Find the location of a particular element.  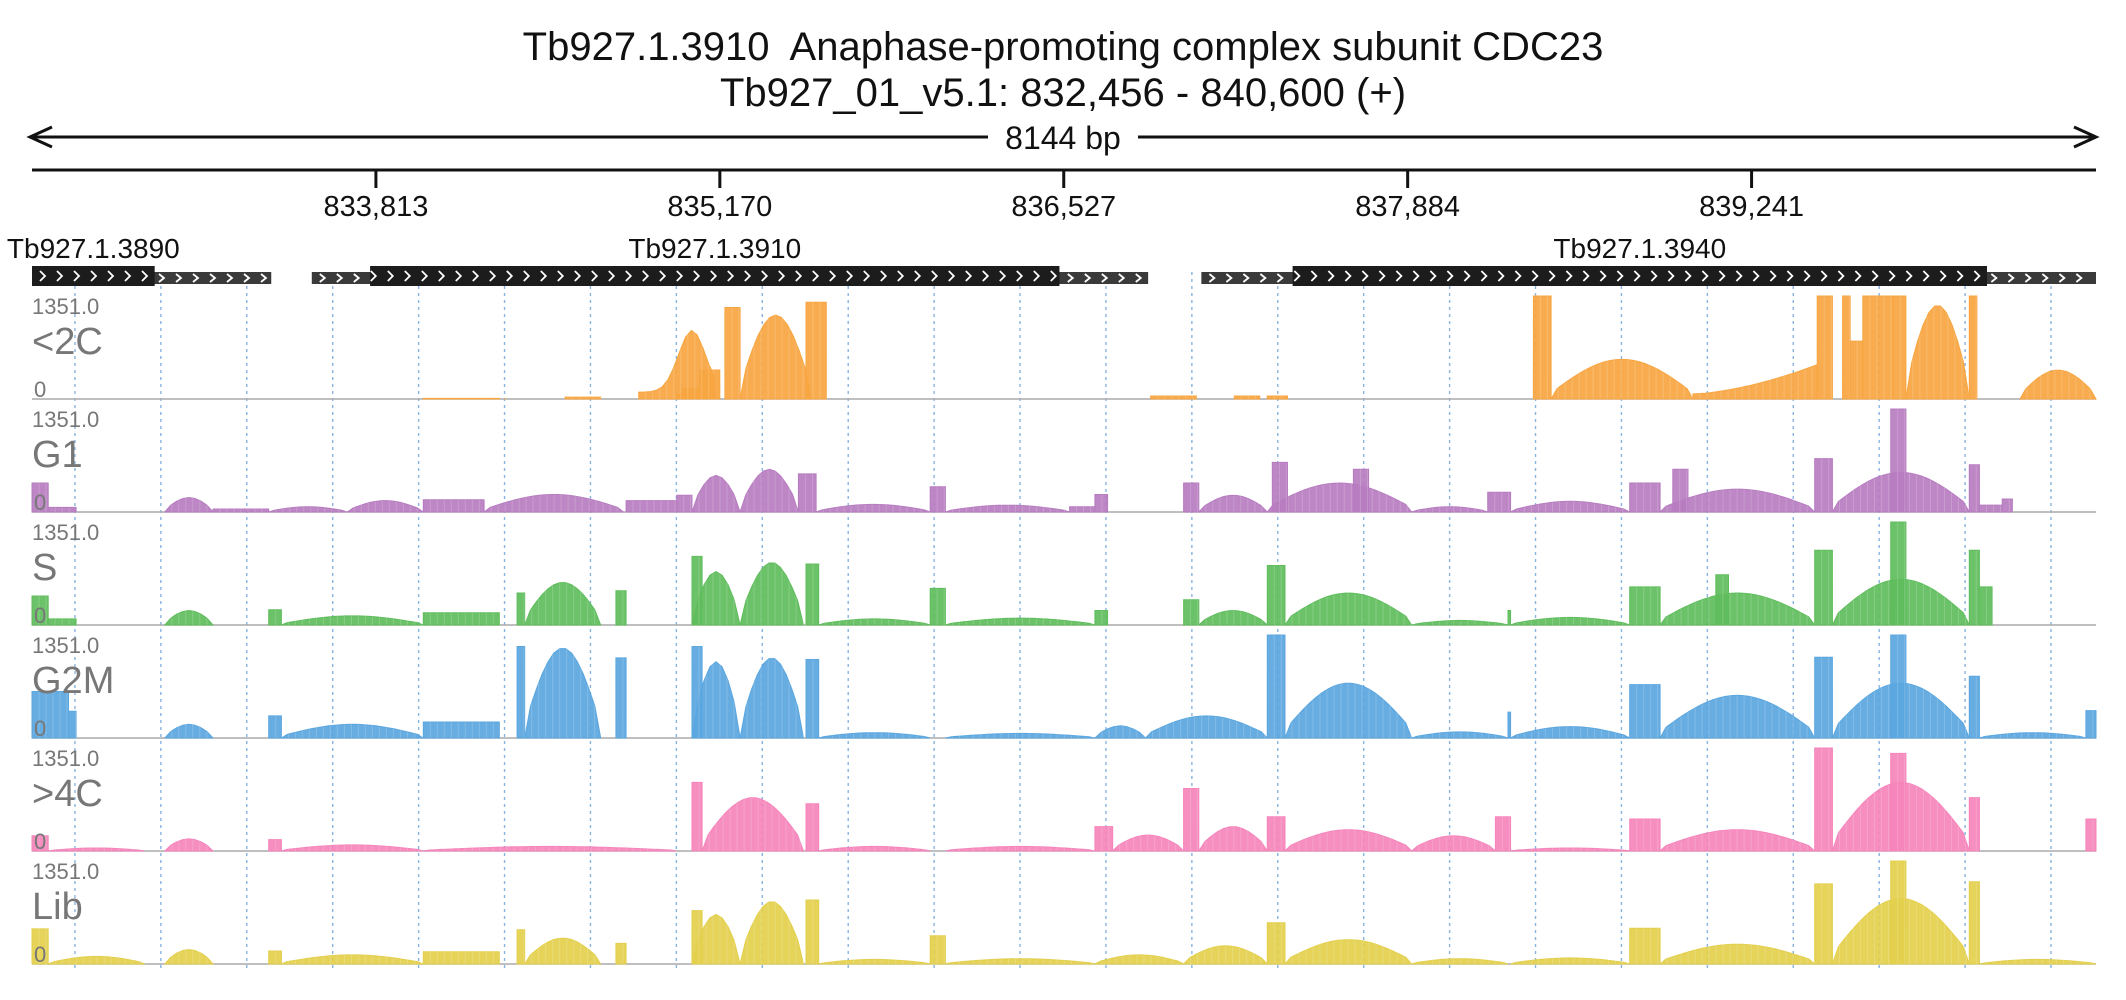

track-name-label: G2M is located at coordinates (73, 681).